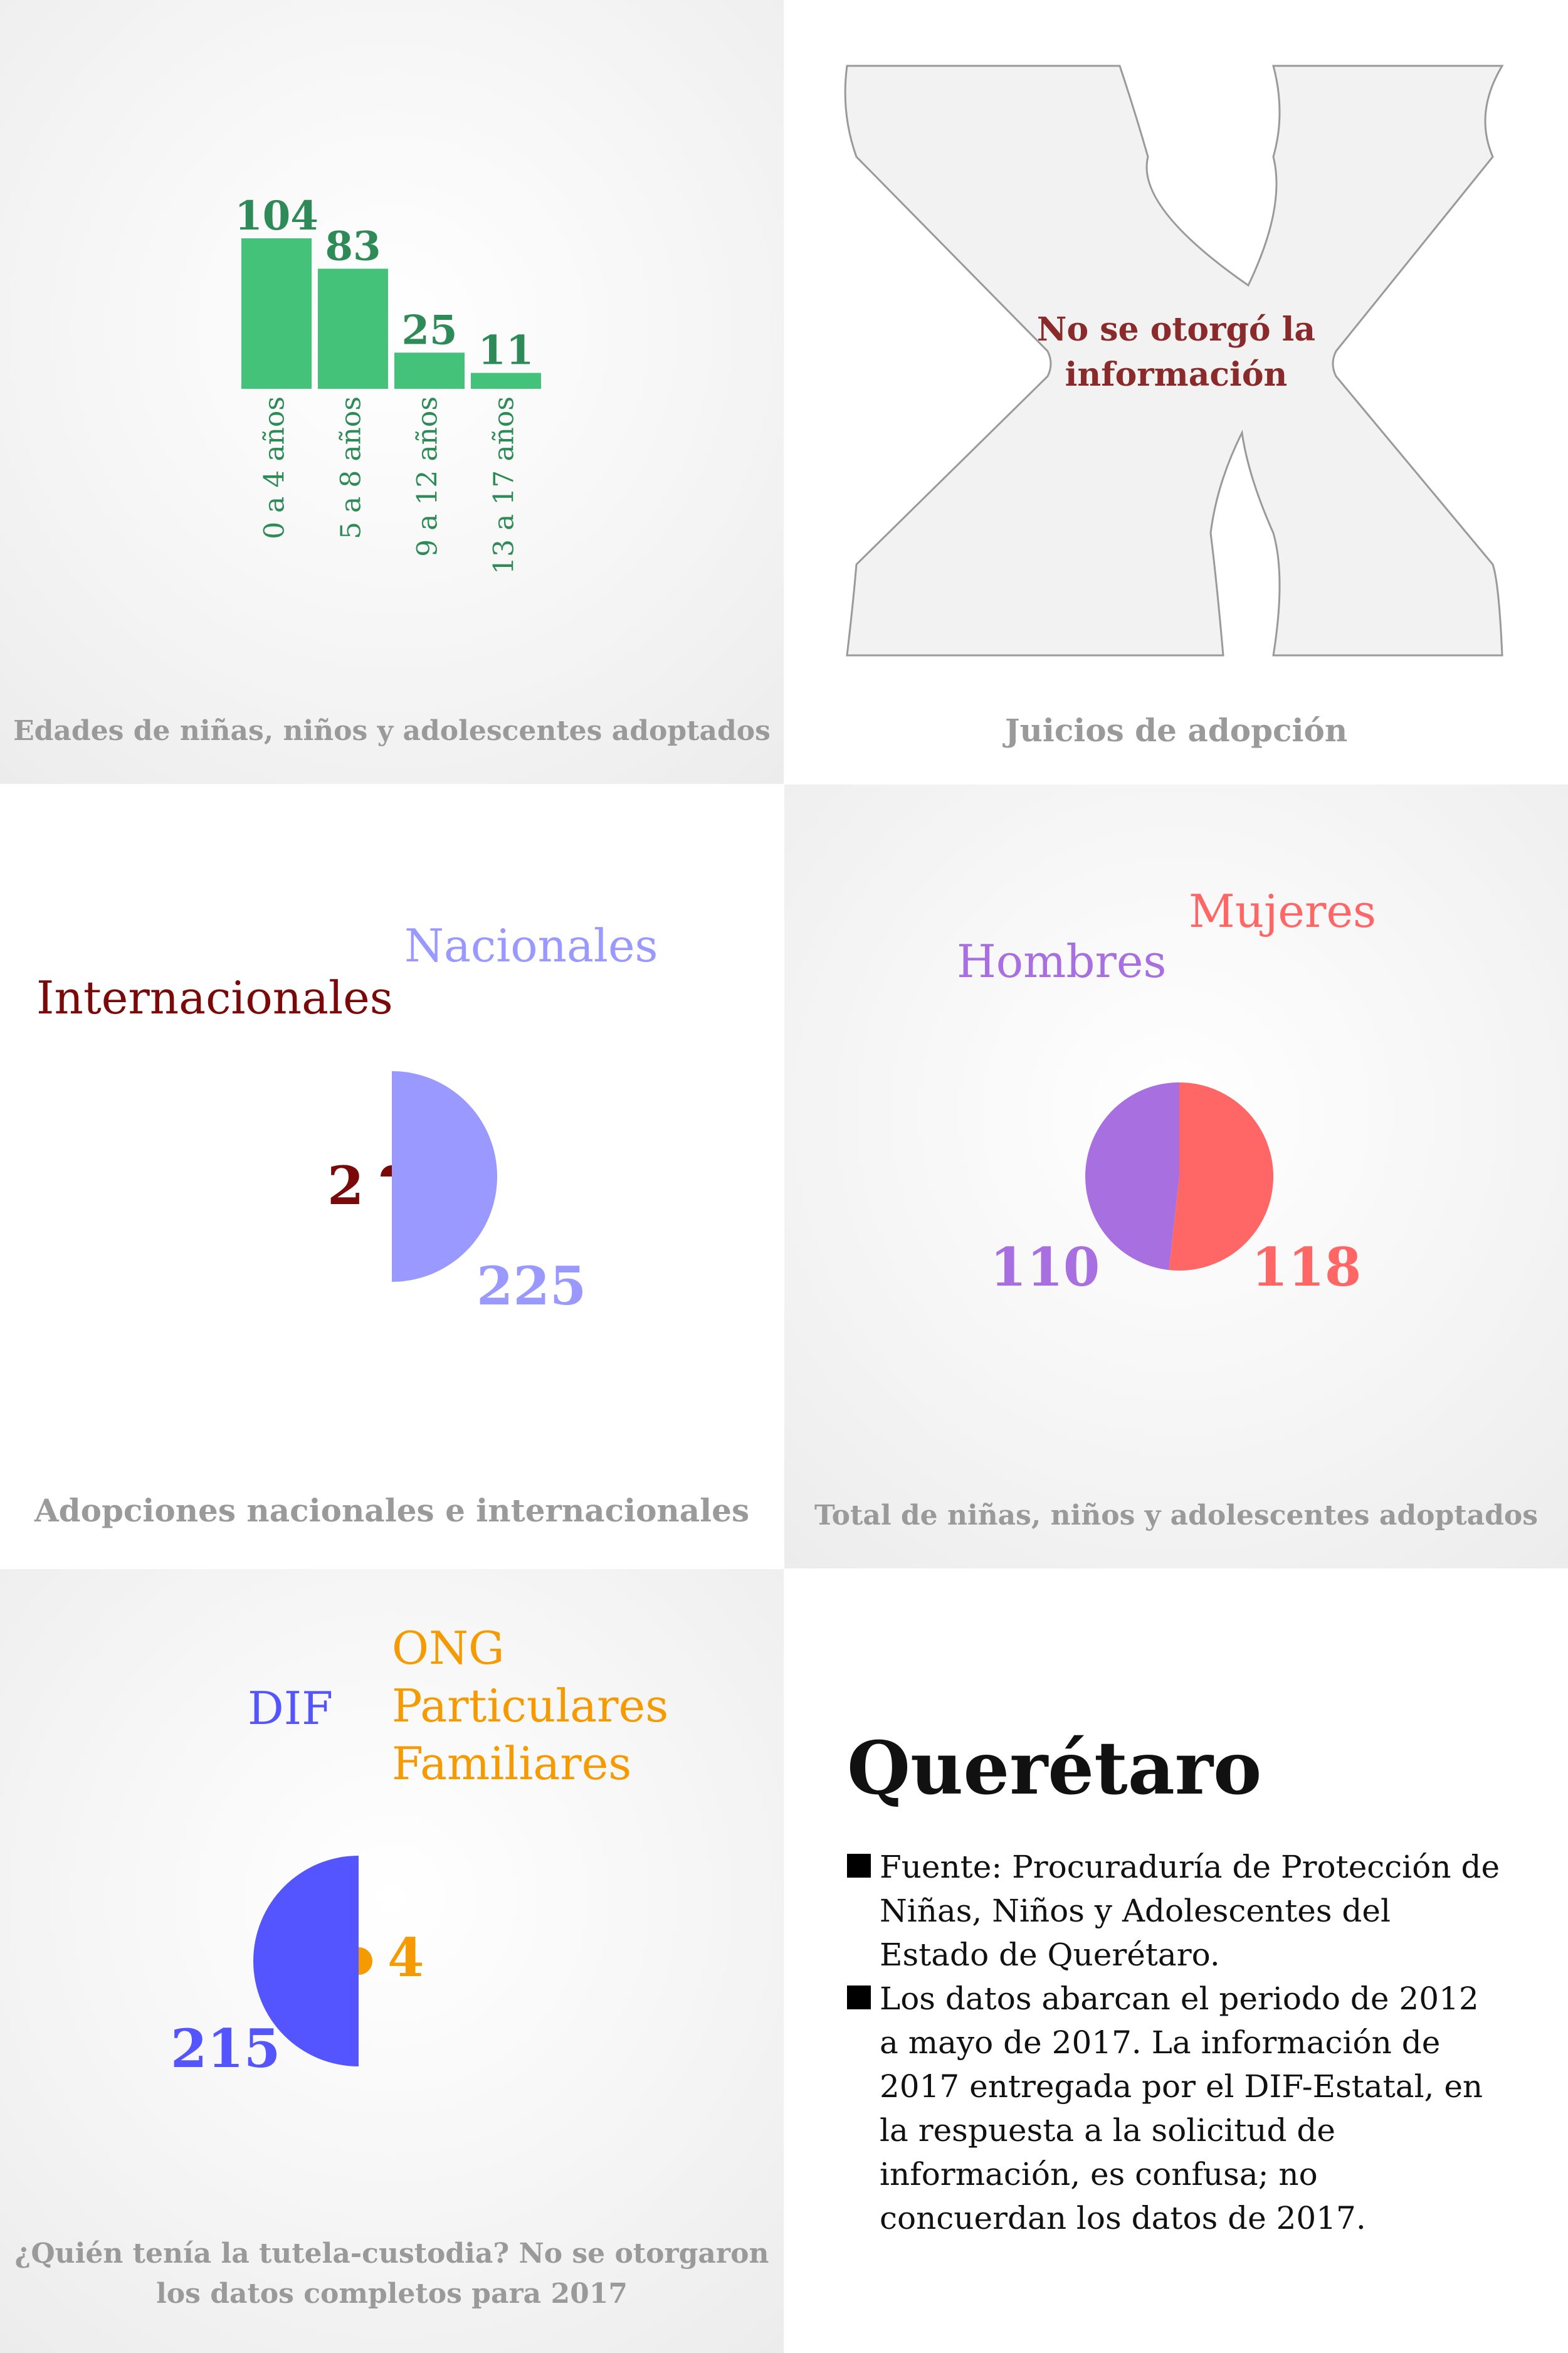 The width and height of the screenshot is (1568, 2353). What do you see at coordinates (1045, 1267) in the screenshot?
I see `value-hombres: 110` at bounding box center [1045, 1267].